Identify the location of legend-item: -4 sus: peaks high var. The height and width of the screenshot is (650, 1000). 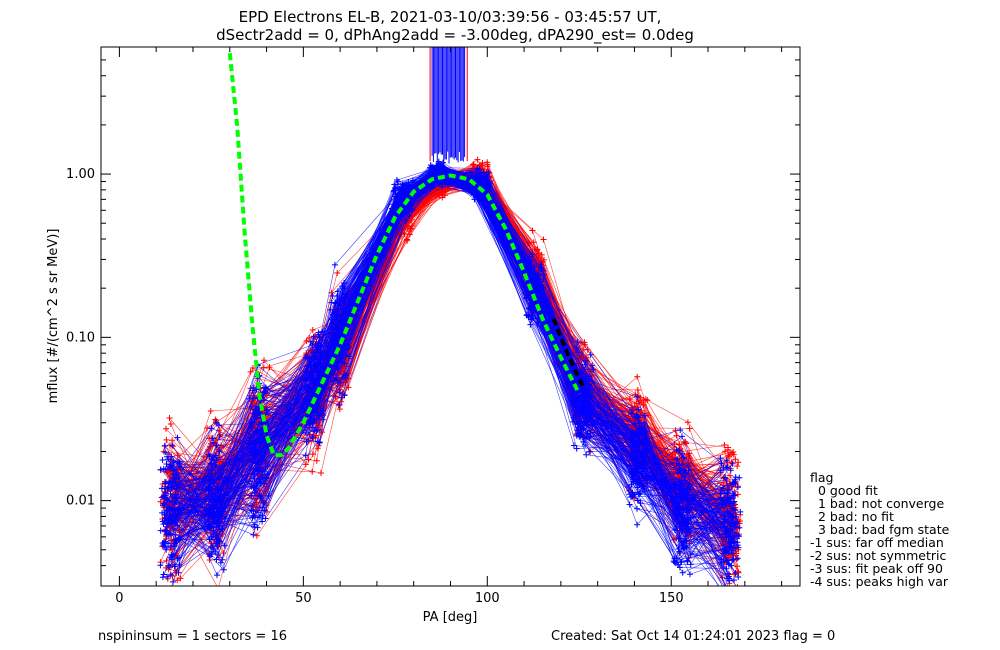
(879, 581).